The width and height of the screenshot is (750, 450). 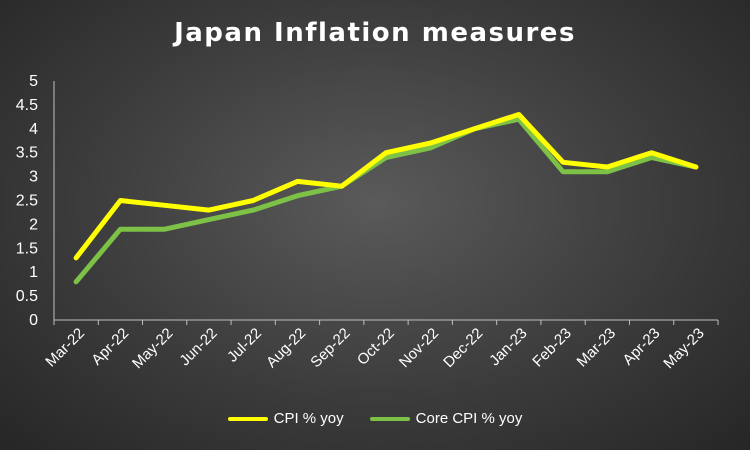 What do you see at coordinates (386, 322) in the screenshot?
I see `x-tick-marks` at bounding box center [386, 322].